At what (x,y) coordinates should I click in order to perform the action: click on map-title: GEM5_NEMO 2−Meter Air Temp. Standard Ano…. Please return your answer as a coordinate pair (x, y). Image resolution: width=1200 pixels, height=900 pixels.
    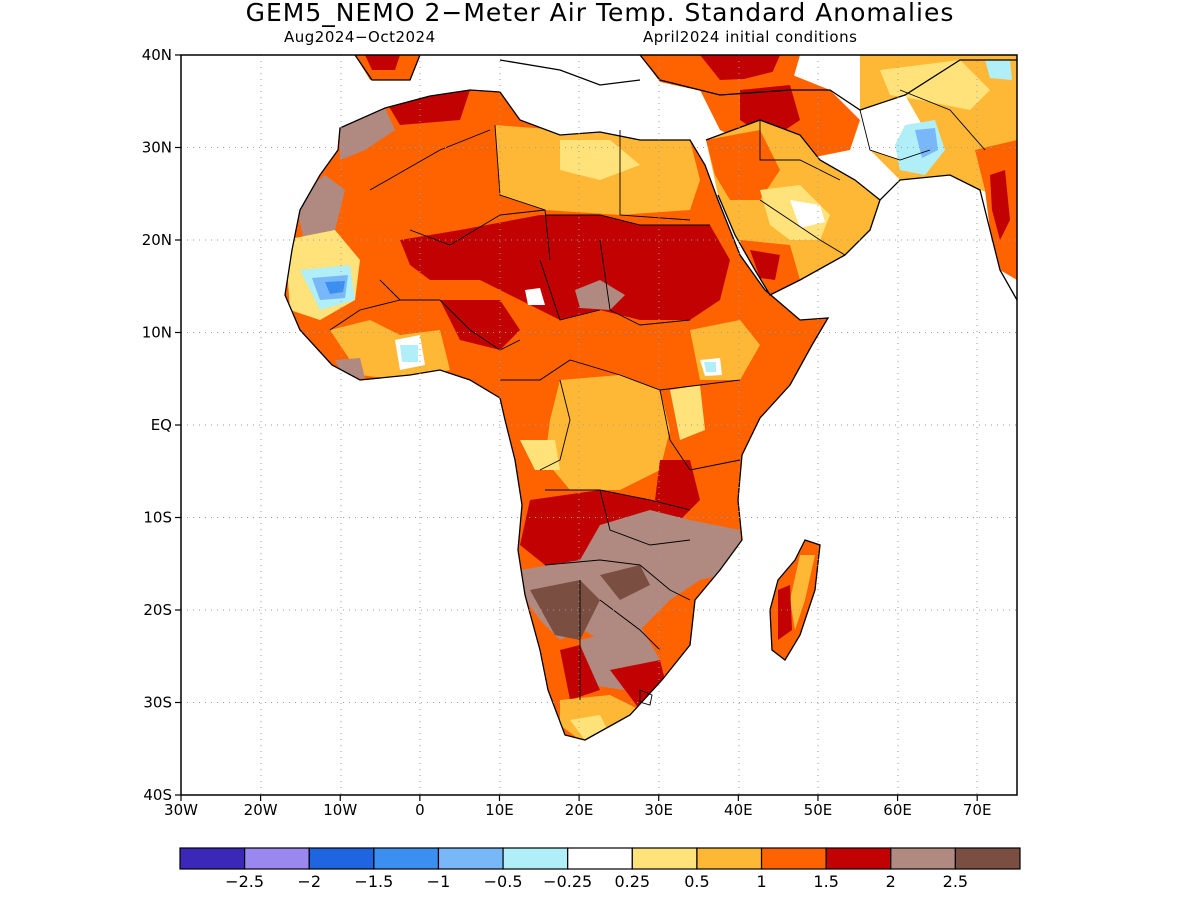
    Looking at the image, I should click on (600, 13).